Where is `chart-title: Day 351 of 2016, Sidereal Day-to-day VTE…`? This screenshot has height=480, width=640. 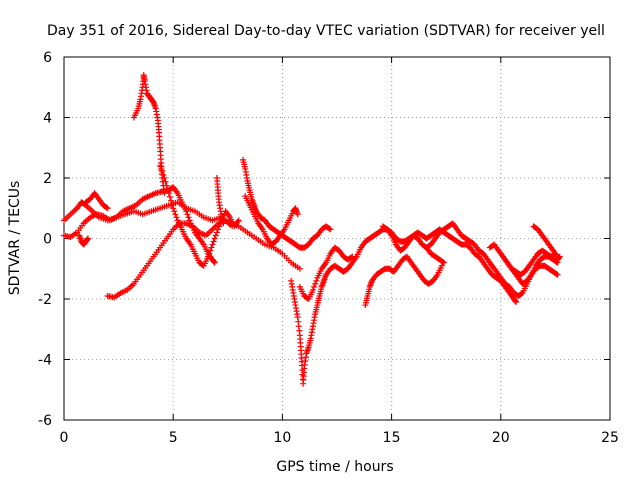
chart-title: Day 351 of 2016, Sidereal Day-to-day VTE… is located at coordinates (326, 31).